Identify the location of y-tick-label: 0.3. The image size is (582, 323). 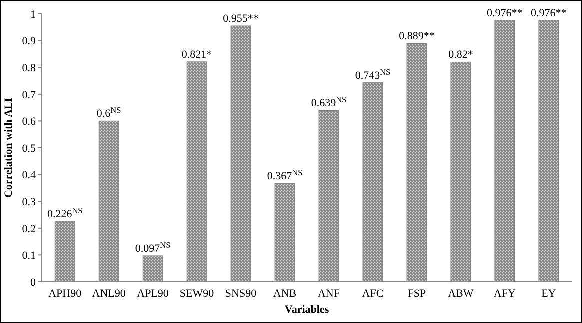
(29, 202).